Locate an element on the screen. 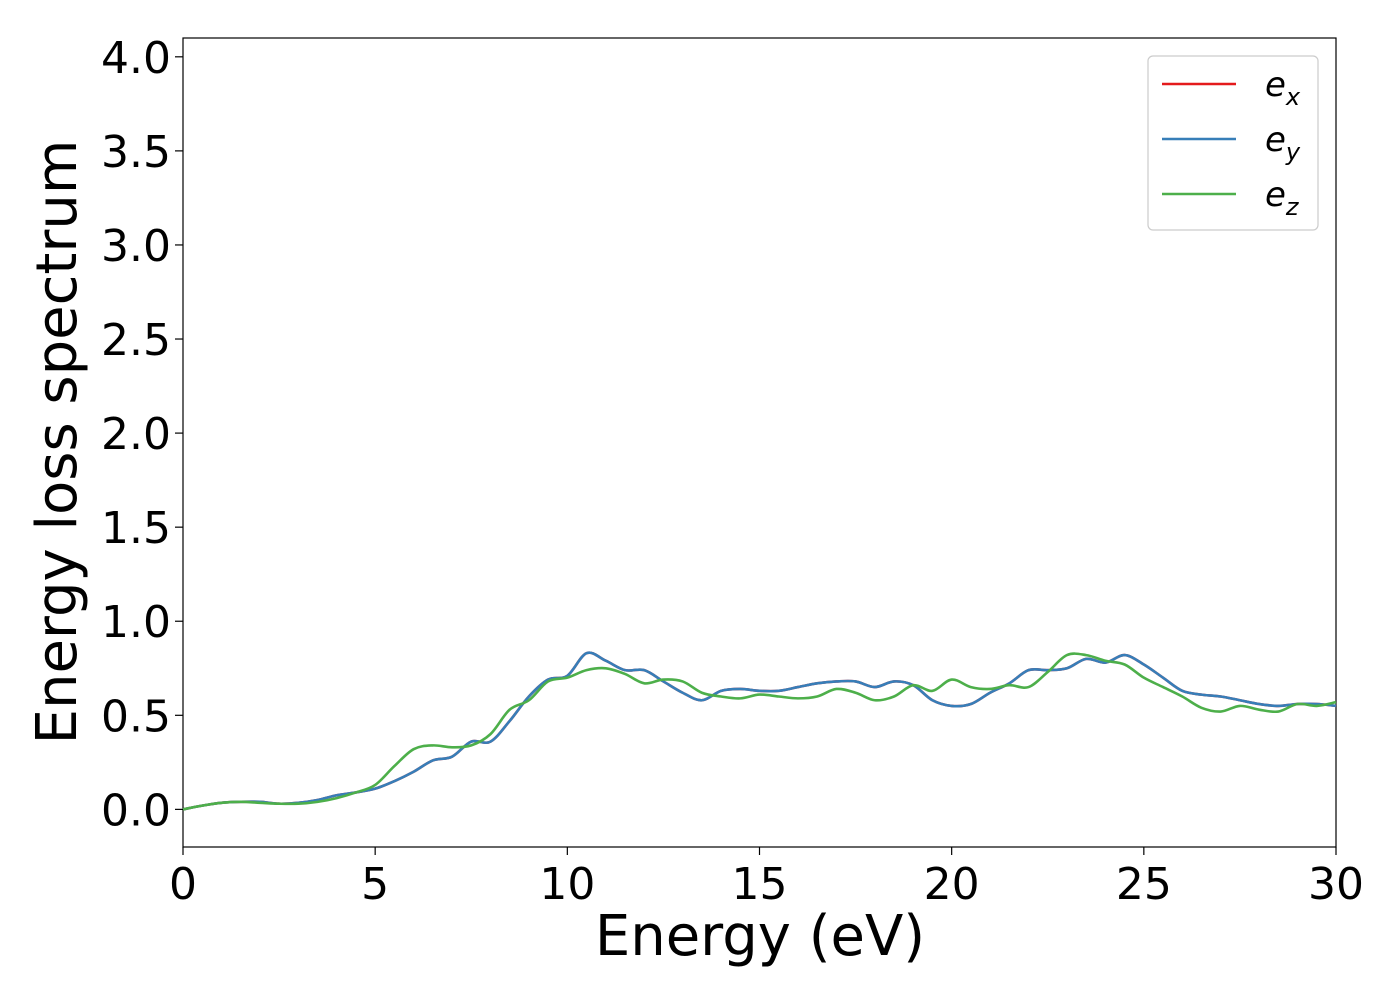 The width and height of the screenshot is (1400, 1000). x-axis-title: Energy (eV) is located at coordinates (760, 936).